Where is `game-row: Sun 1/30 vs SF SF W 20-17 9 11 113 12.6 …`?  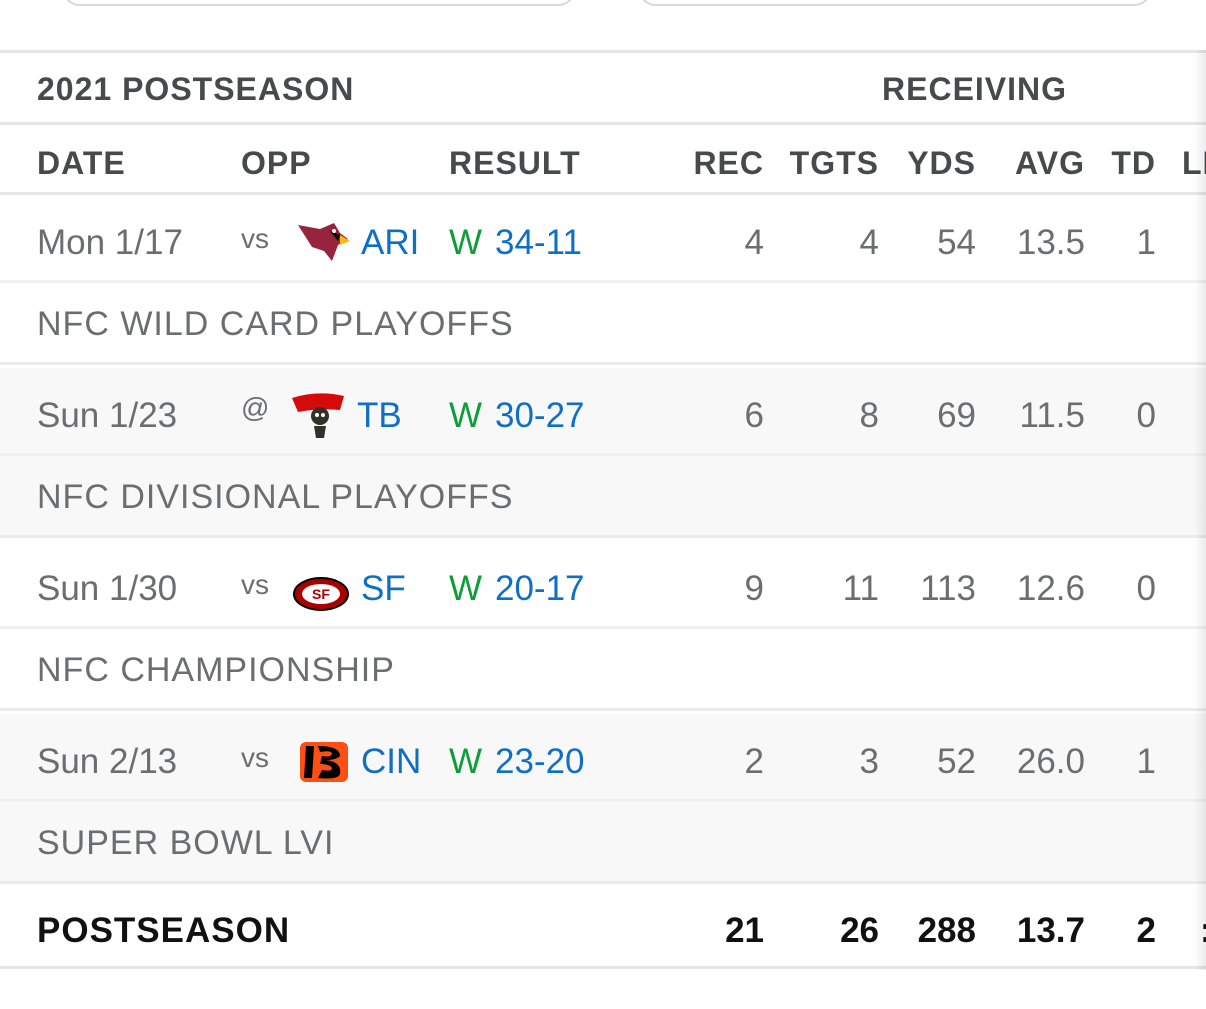
game-row: Sun 1/30 vs SF SF W 20-17 9 11 113 12.6 … is located at coordinates (603, 585).